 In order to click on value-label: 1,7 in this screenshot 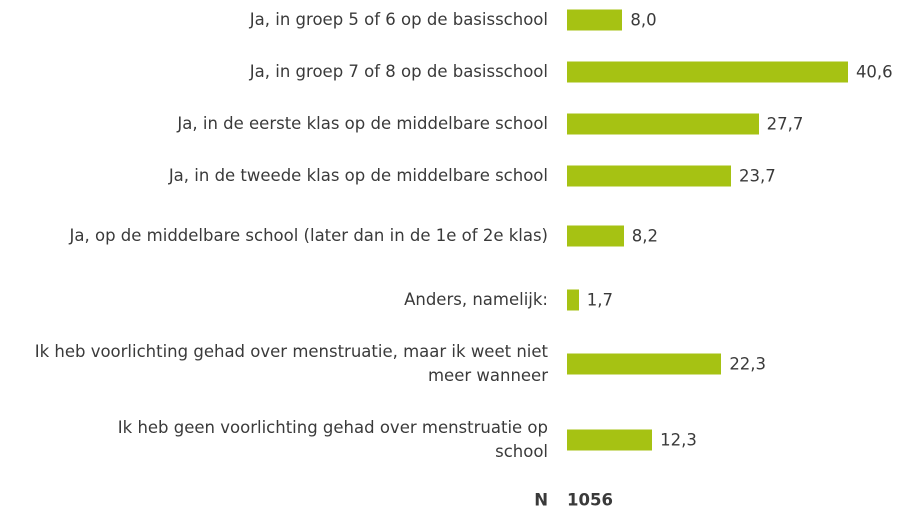, I will do `click(599, 300)`.